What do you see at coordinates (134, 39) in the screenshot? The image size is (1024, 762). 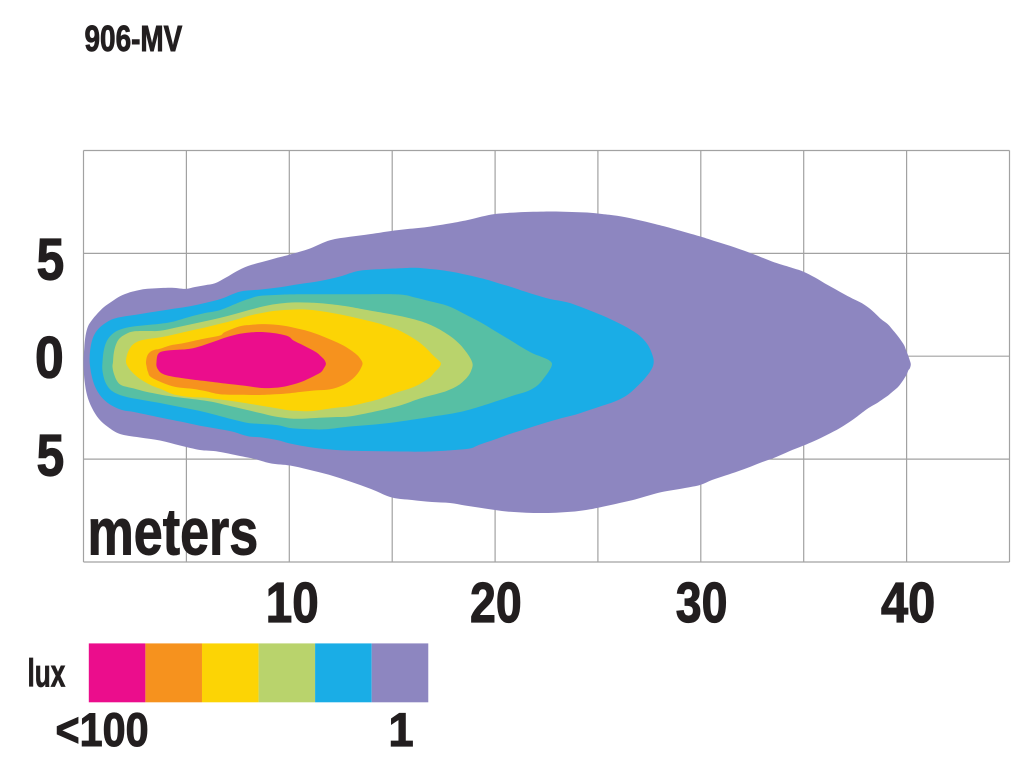 I see `svg-text: 906-MV` at bounding box center [134, 39].